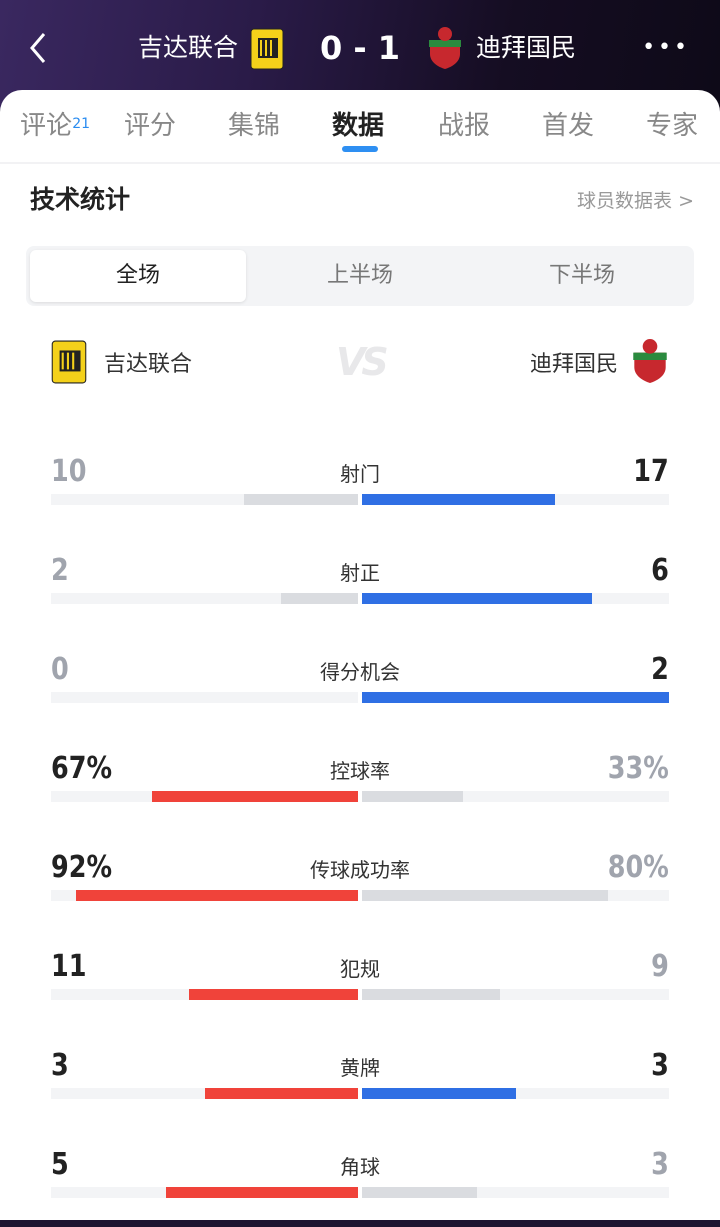 This screenshot has height=1227, width=720. I want to click on tab-report: 战报, so click(464, 126).